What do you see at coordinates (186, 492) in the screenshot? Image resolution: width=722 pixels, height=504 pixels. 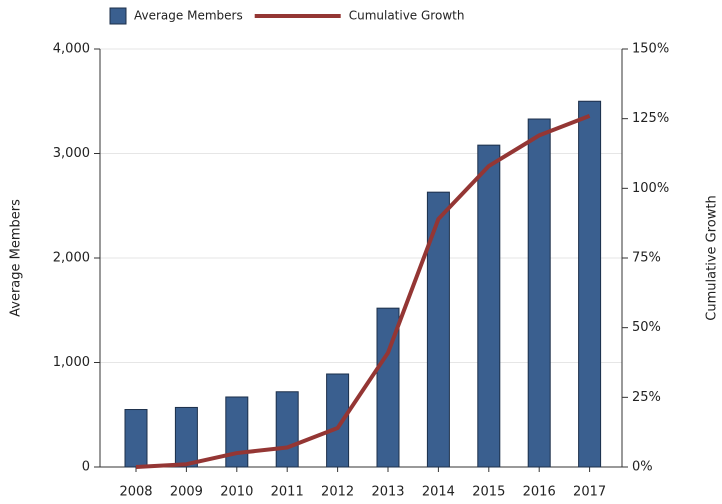 I see `x-tick-label: 2009` at bounding box center [186, 492].